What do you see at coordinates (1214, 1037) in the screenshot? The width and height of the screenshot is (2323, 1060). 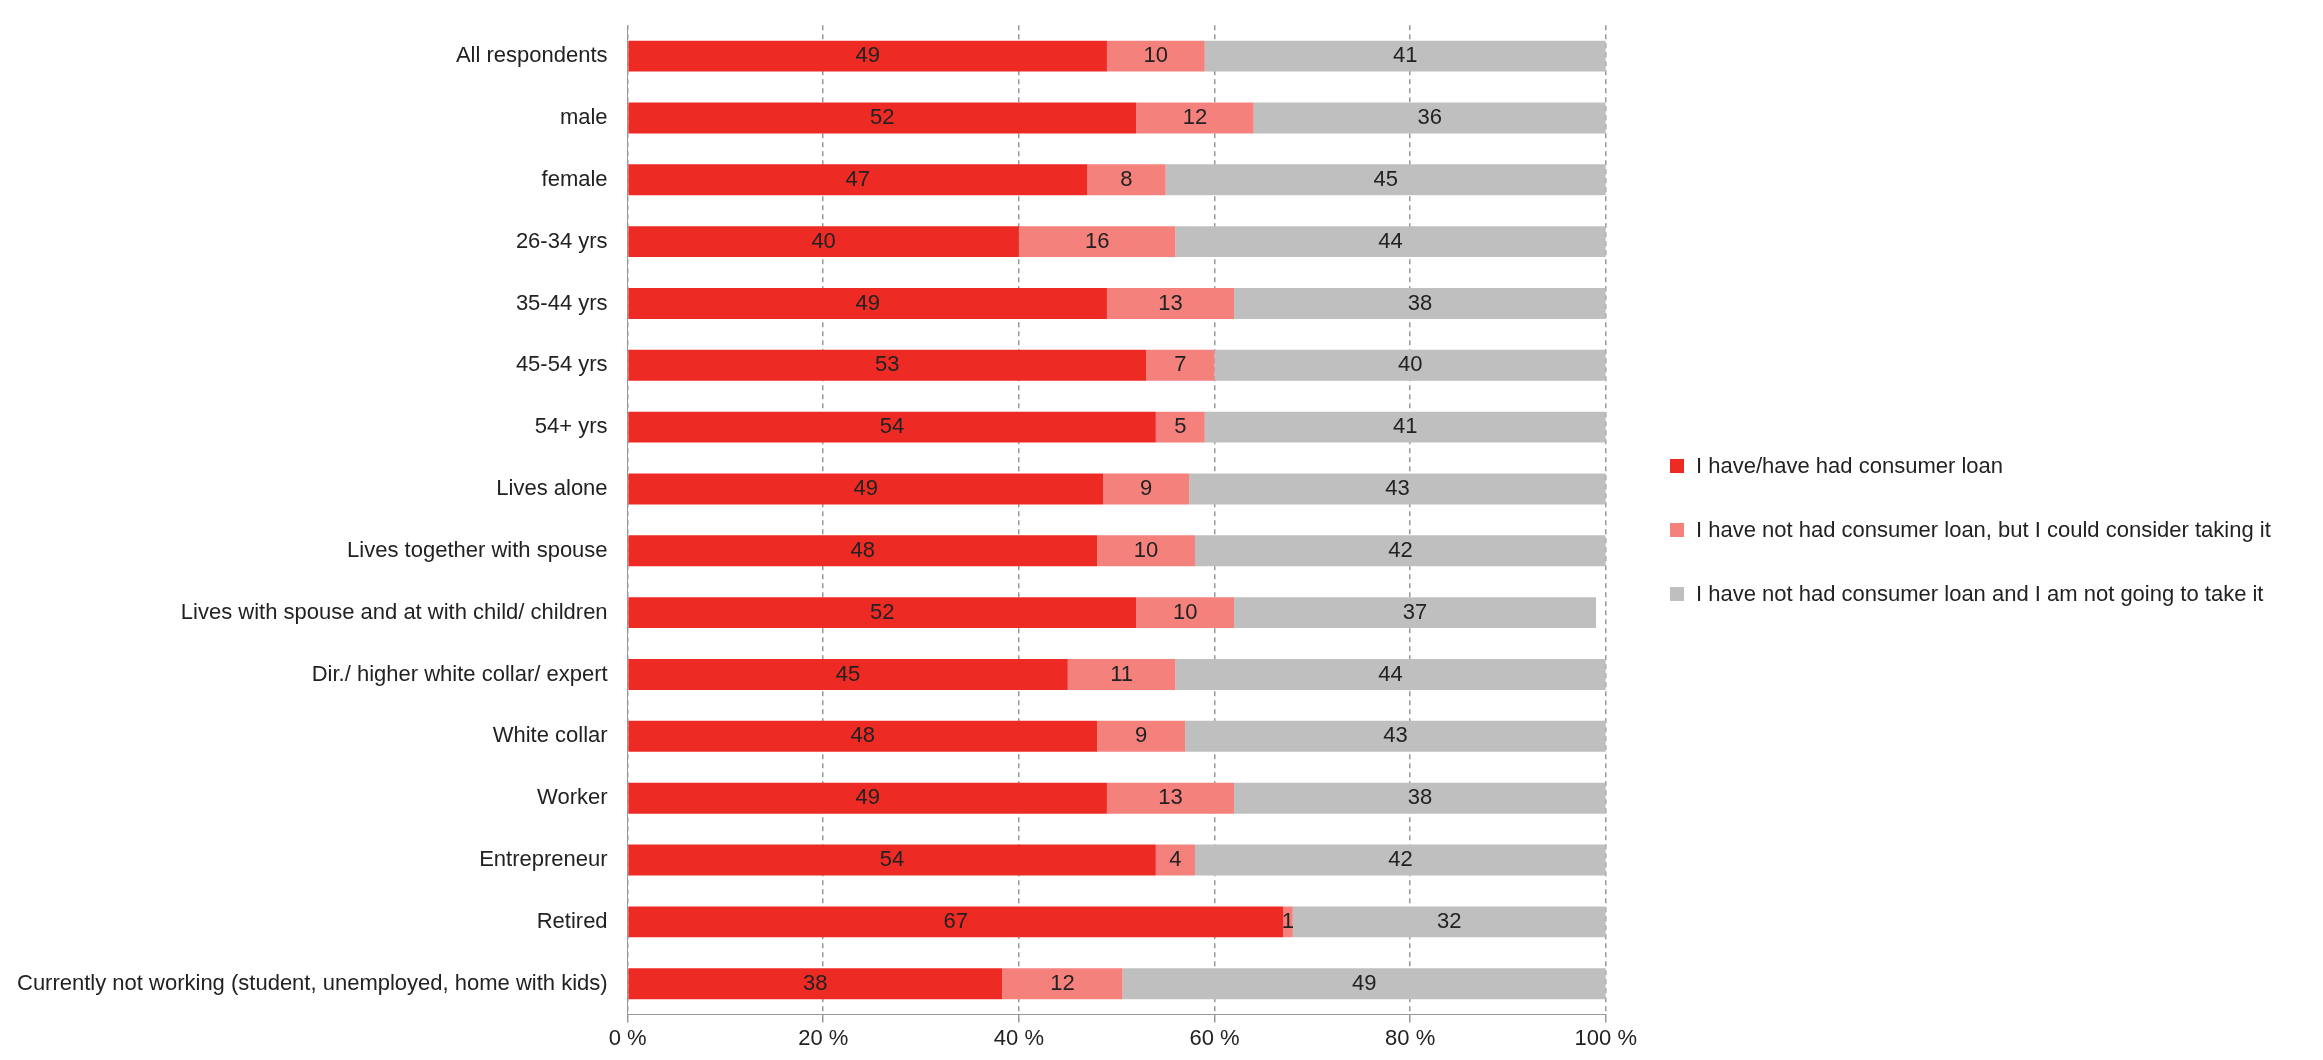 I see `x-tick-label: 60 %` at bounding box center [1214, 1037].